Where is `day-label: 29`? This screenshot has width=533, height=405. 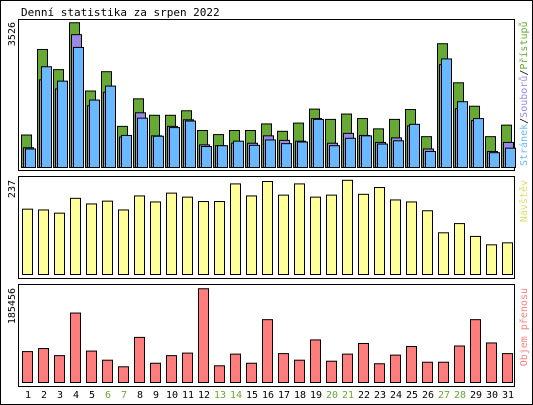
day-label: 29 is located at coordinates (476, 395).